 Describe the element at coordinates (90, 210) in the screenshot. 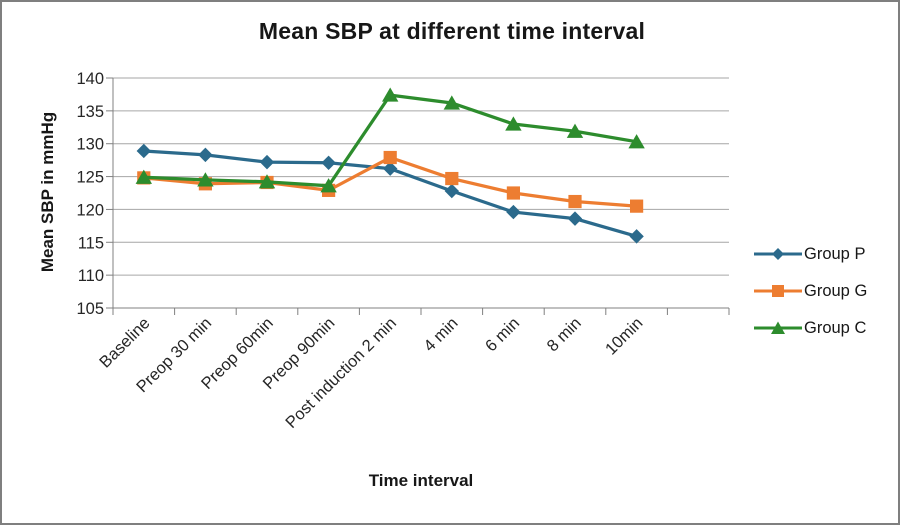

I see `y-tick-label-120: 120` at that location.